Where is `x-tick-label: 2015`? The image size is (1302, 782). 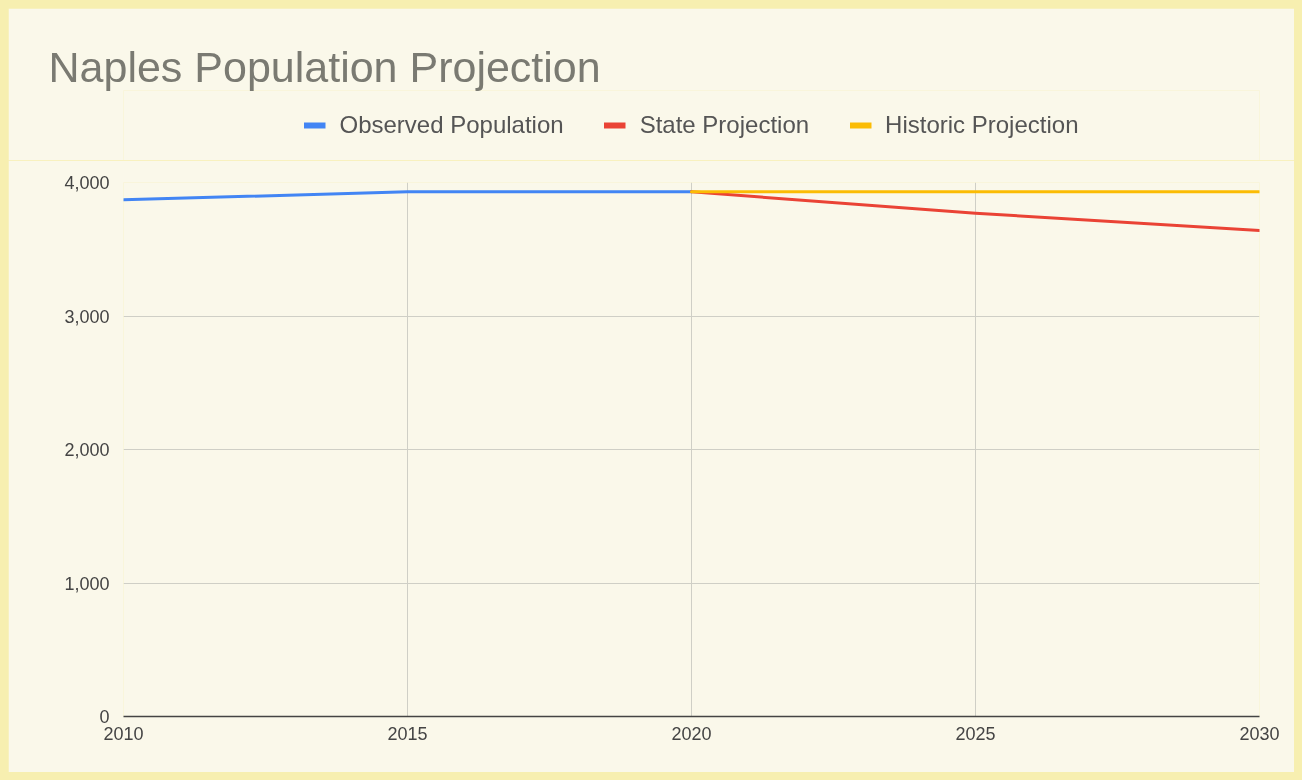 x-tick-label: 2015 is located at coordinates (407, 733).